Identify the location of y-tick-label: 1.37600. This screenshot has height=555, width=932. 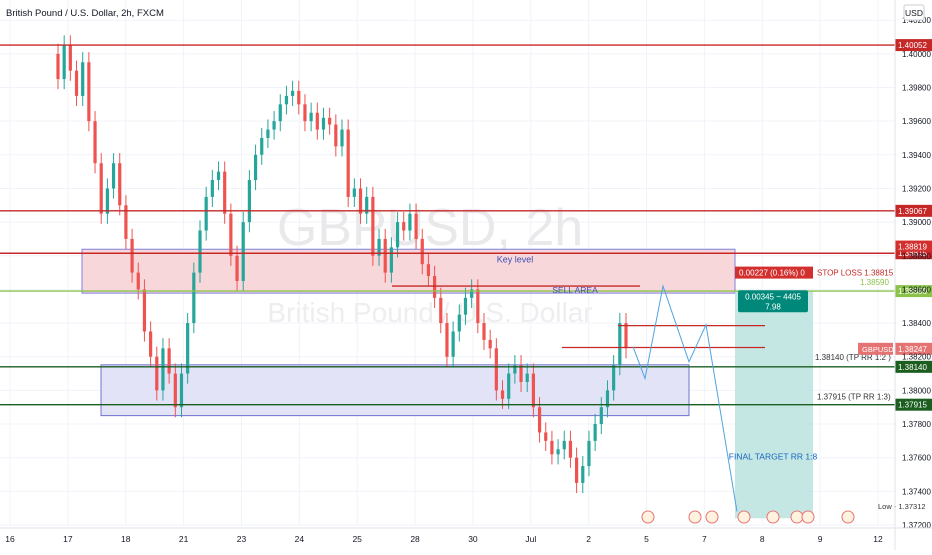
(916, 458).